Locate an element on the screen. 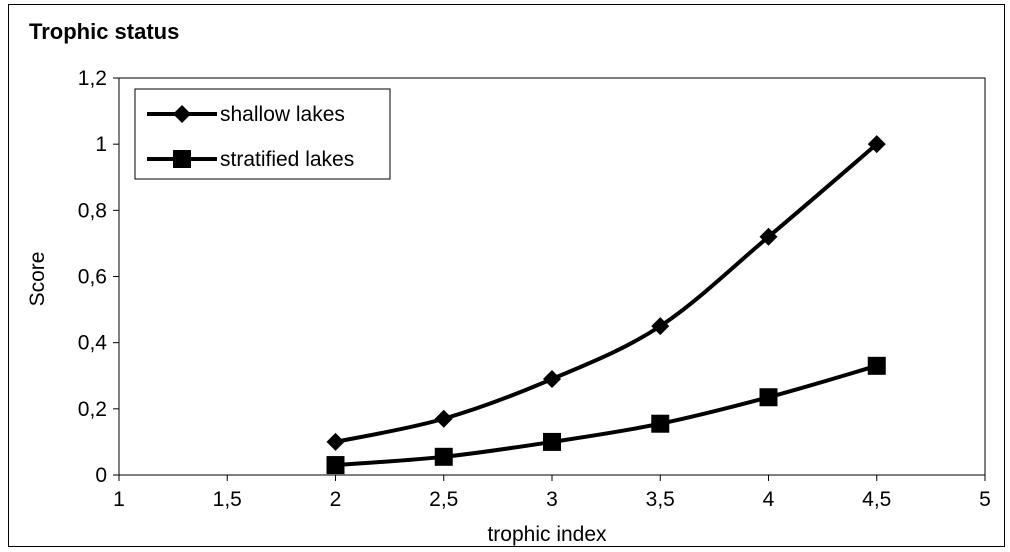 This screenshot has height=552, width=1010. legend: shallow lakes stratified lakes is located at coordinates (262, 134).